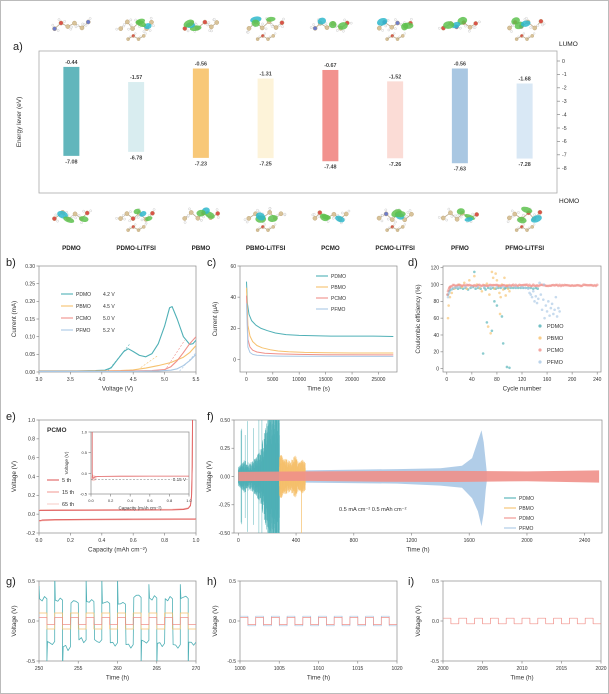 This screenshot has width=609, height=694. What do you see at coordinates (442, 669) in the screenshot?
I see `svg-text: 2000` at bounding box center [442, 669].